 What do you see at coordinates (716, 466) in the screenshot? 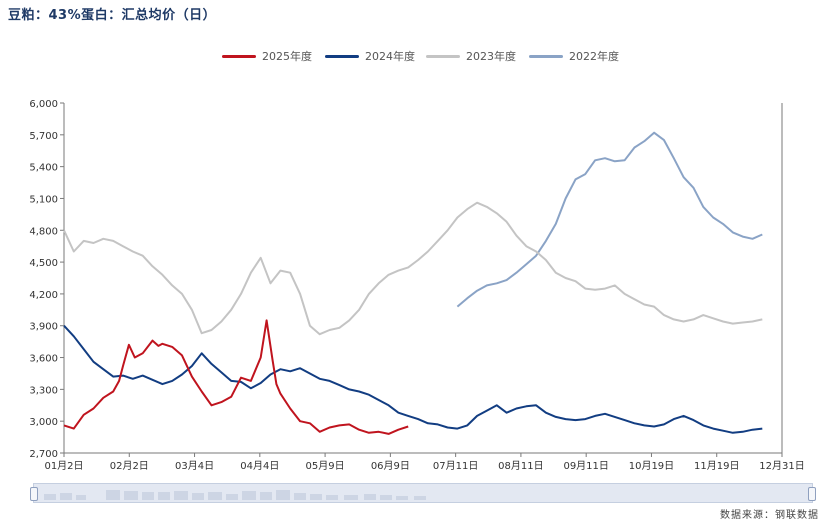
I see `x-tick-label: 11月19日` at bounding box center [716, 466].